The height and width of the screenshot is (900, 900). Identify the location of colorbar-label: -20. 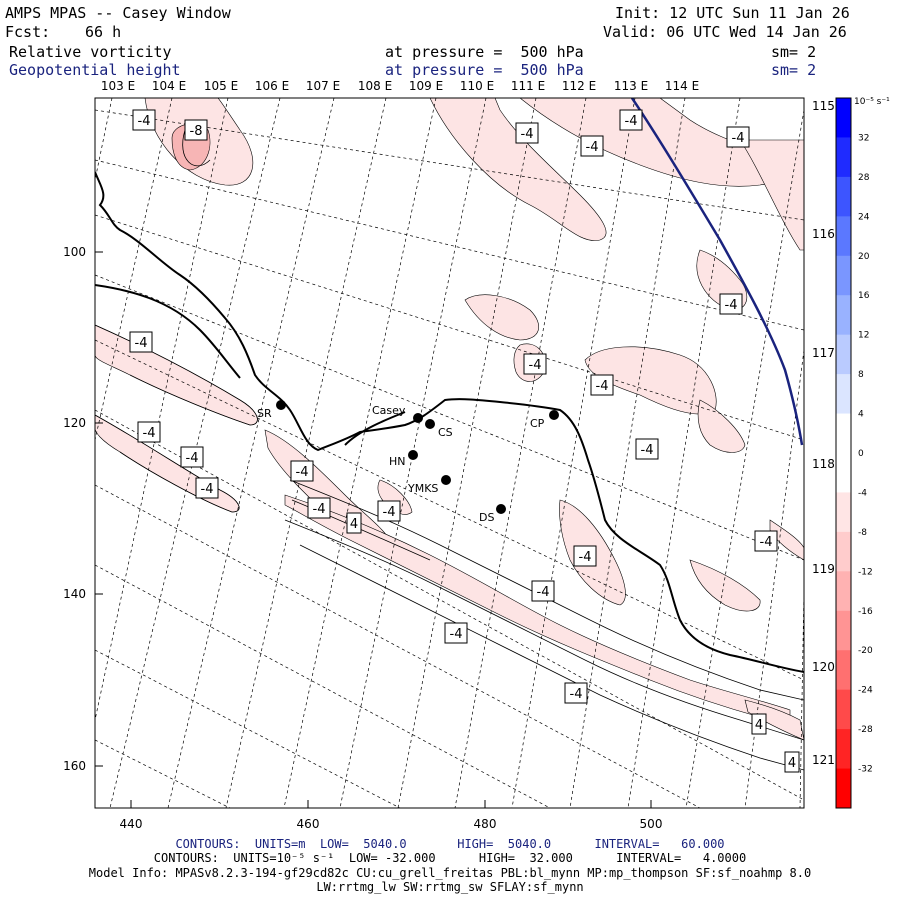
(865, 651).